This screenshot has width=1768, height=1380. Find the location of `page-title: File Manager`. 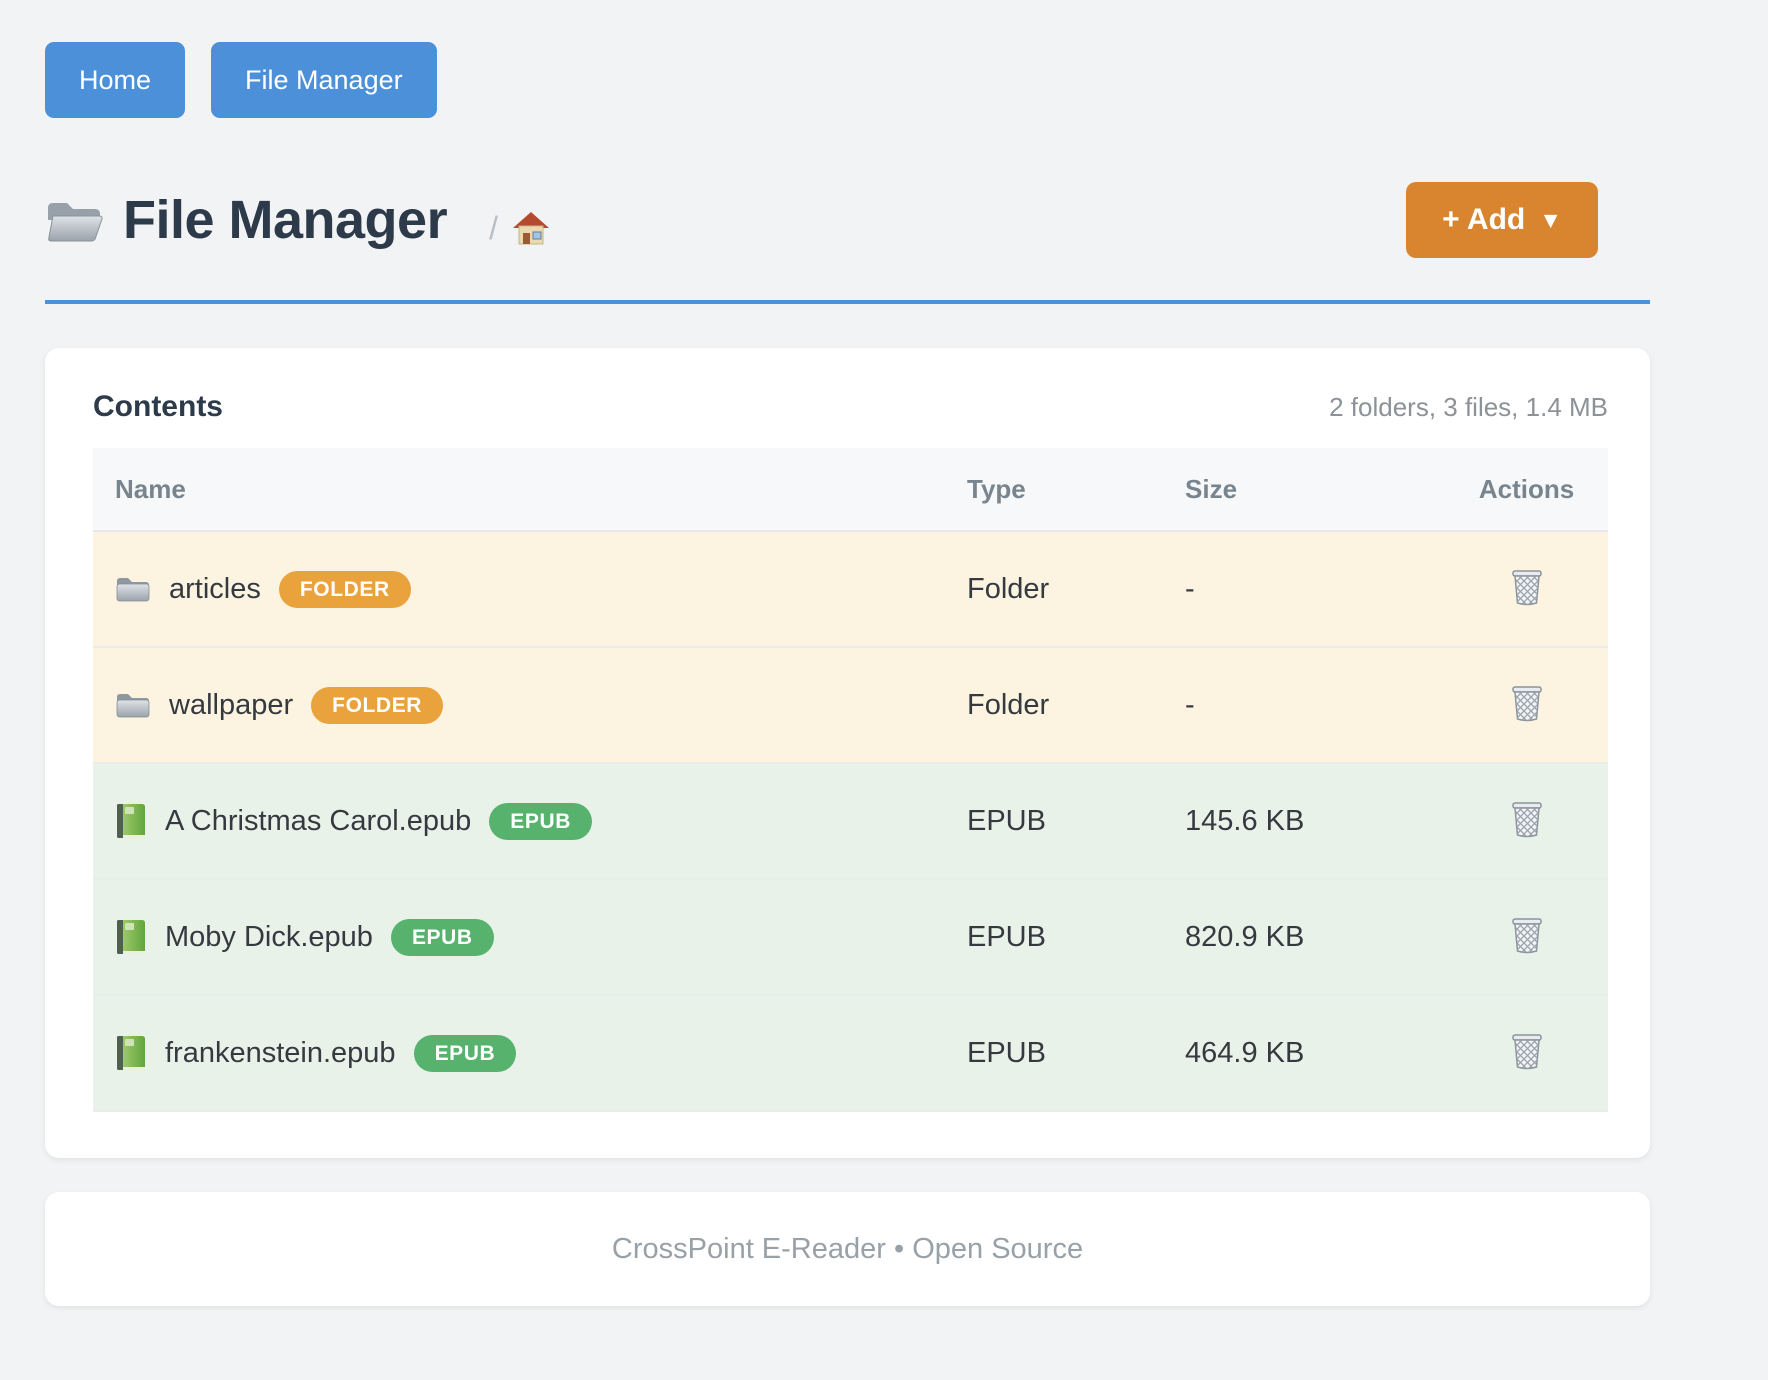

page-title: File Manager is located at coordinates (285, 220).